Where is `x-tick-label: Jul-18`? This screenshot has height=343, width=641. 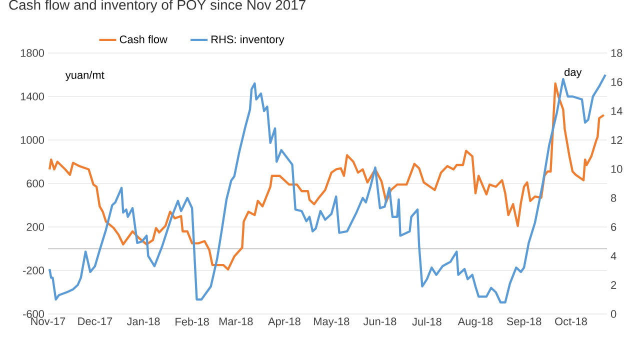 x-tick-label: Jul-18 is located at coordinates (427, 322).